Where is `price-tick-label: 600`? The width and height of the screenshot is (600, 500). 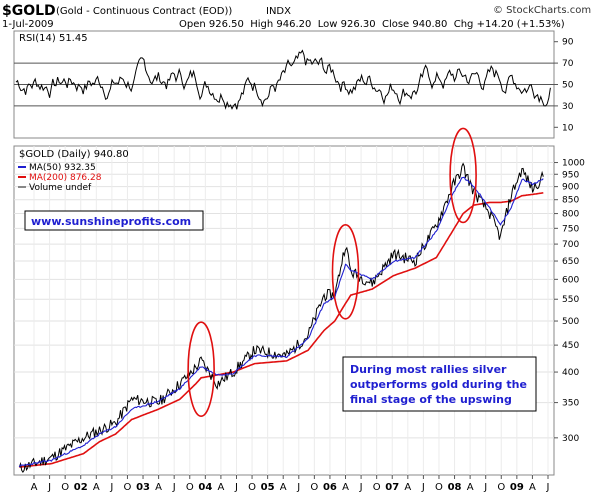
price-tick-label: 600 is located at coordinates (570, 280).